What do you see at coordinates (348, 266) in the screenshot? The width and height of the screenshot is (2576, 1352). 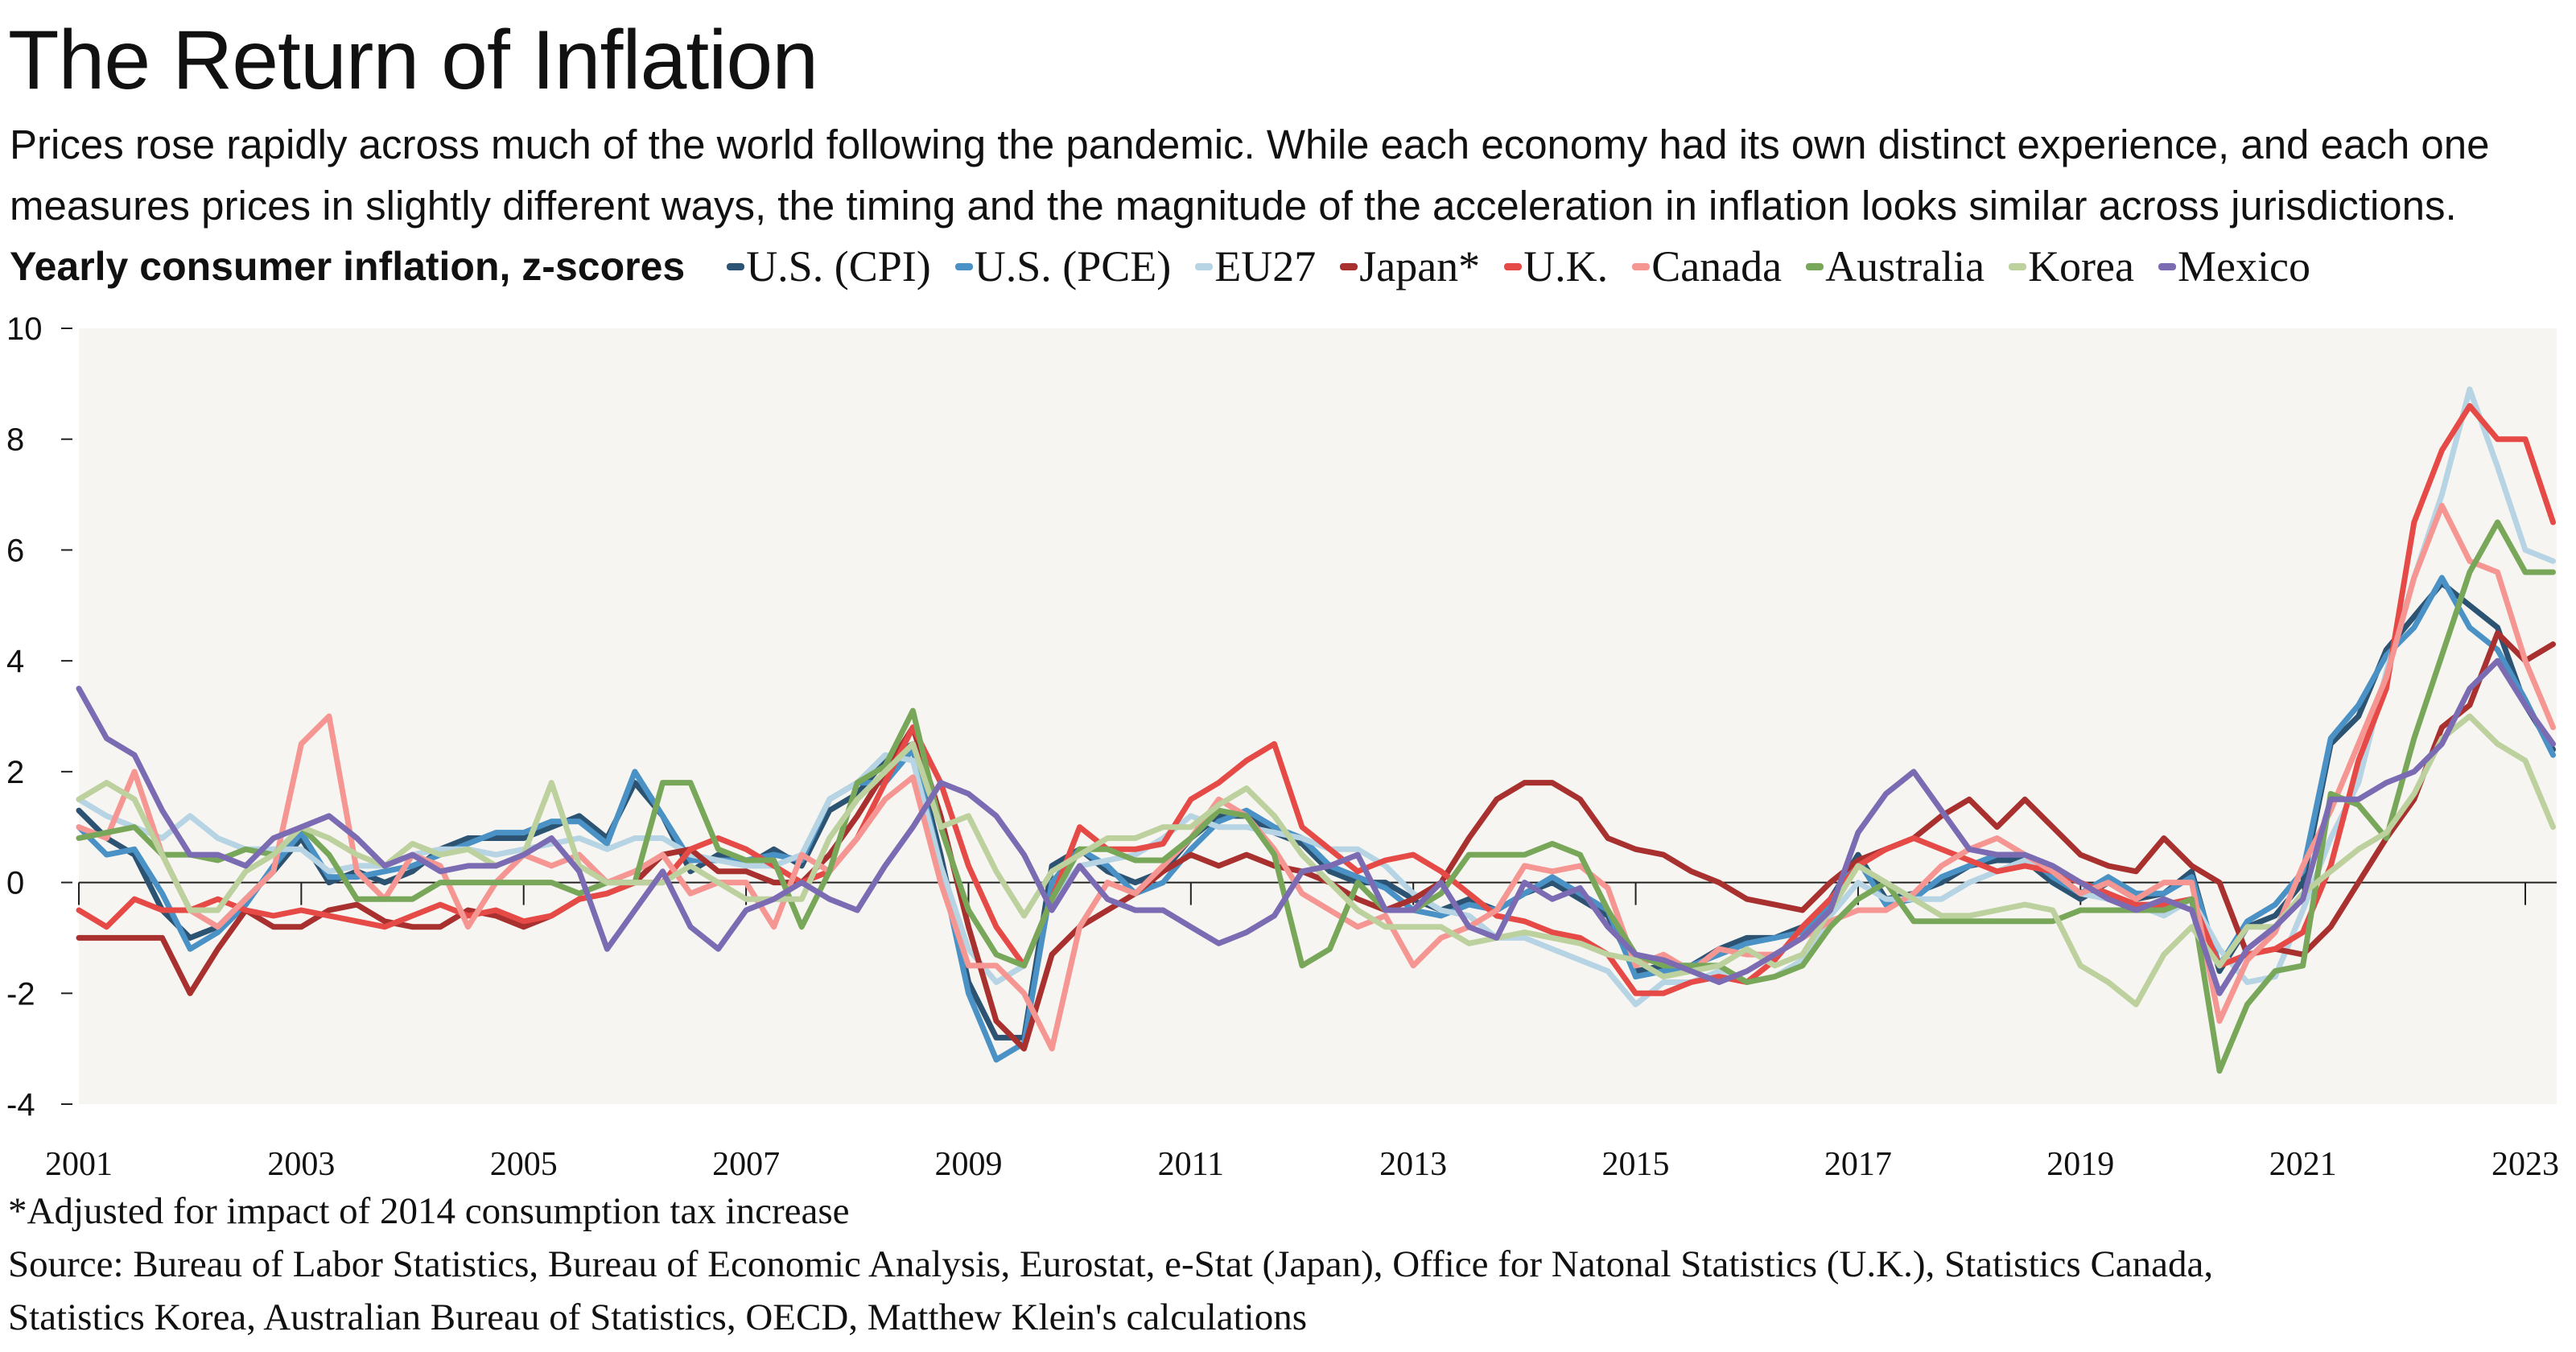 I see `y-axis-label: Yearly consumer inflation, z-scores` at bounding box center [348, 266].